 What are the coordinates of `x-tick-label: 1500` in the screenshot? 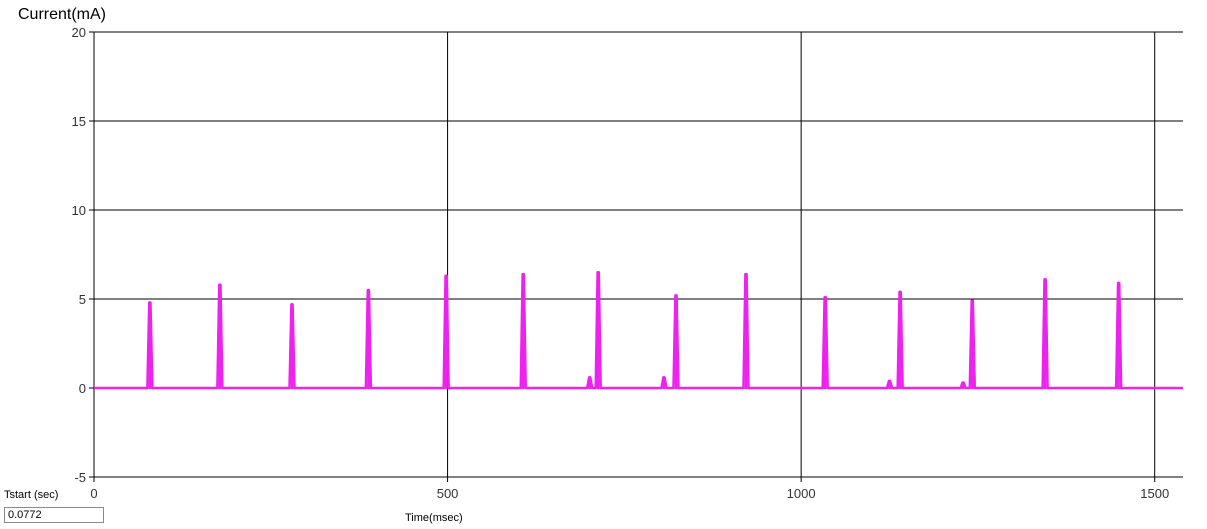 It's located at (1154, 493).